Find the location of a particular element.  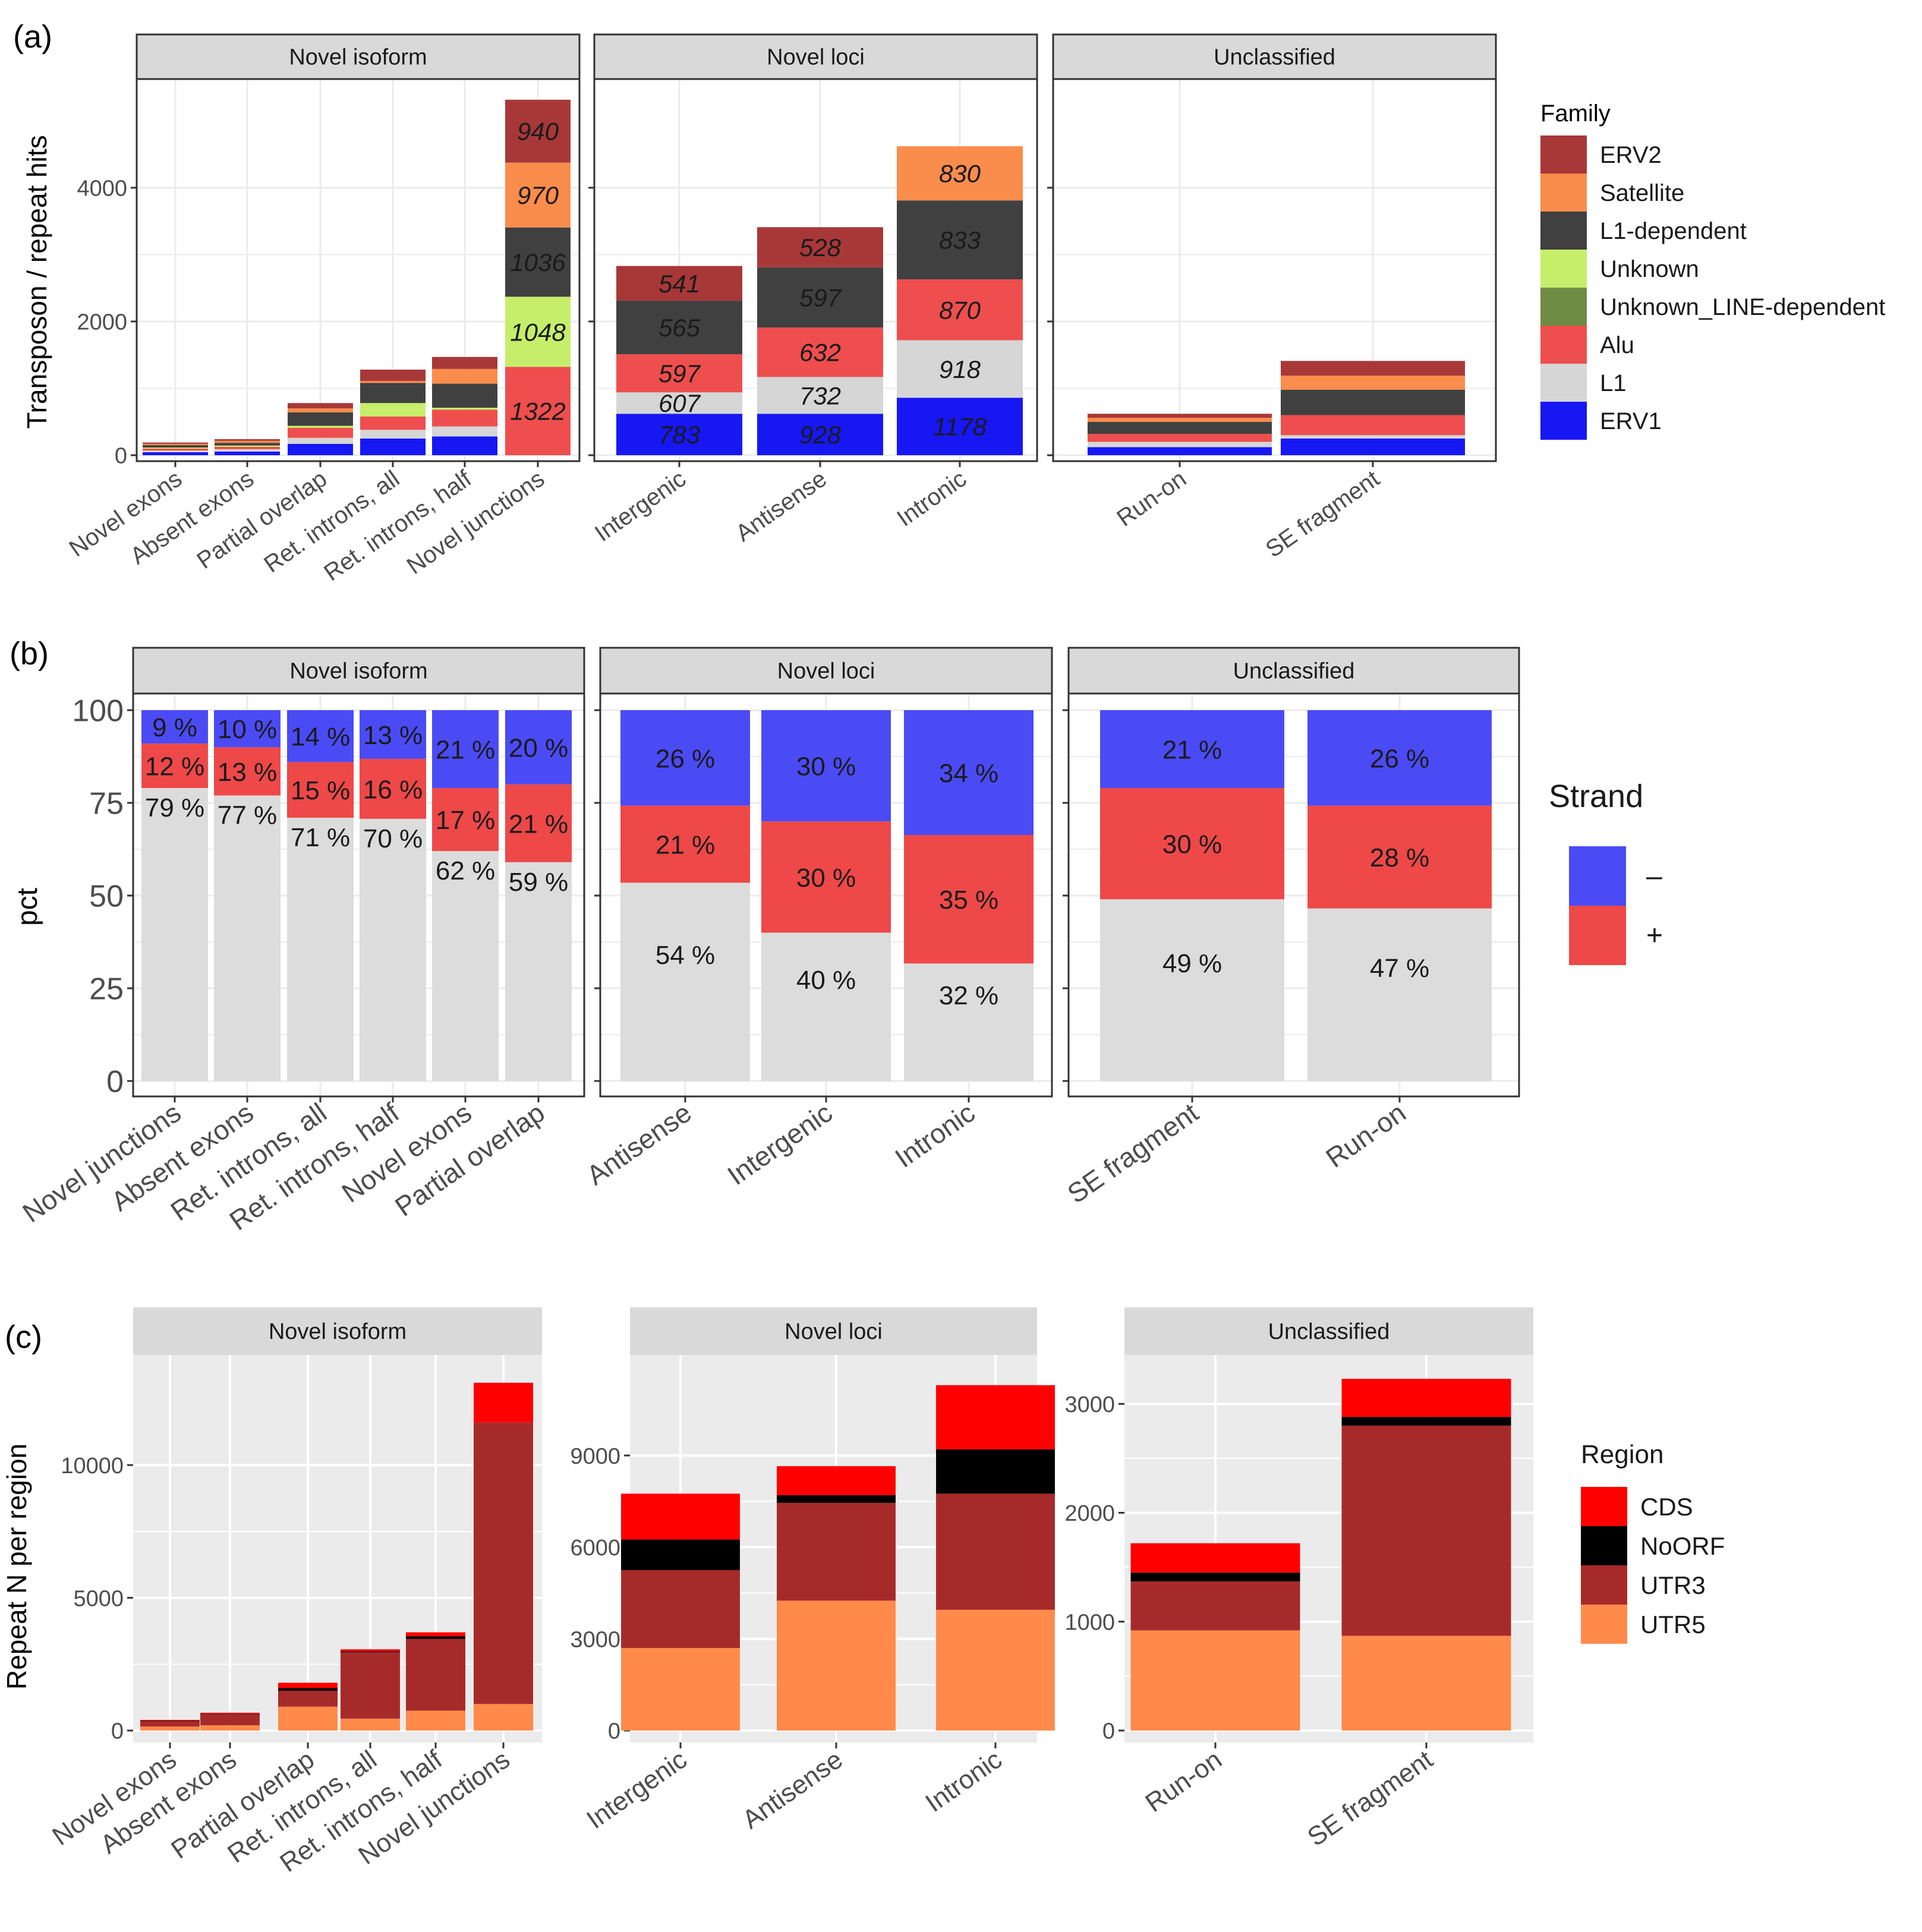

data-label: 1036 is located at coordinates (538, 262).